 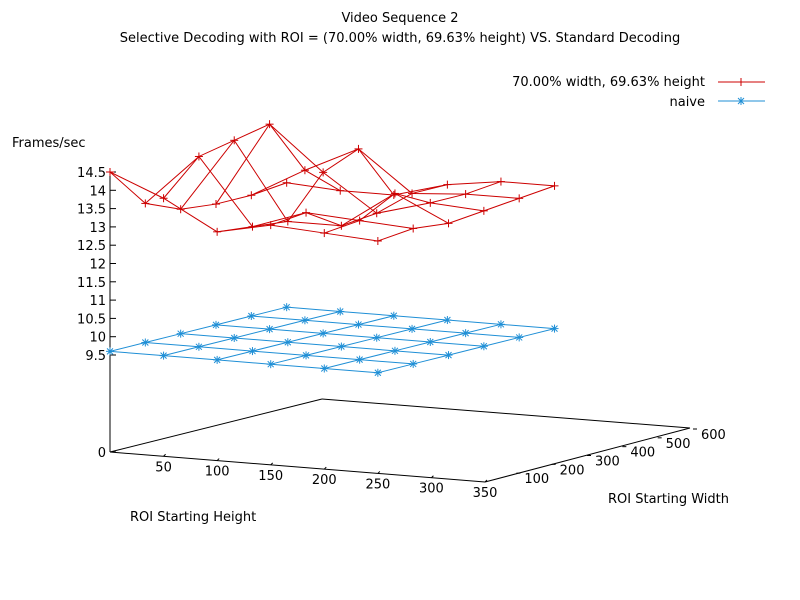 I want to click on z-tick-label: 10.5, so click(x=91, y=319).